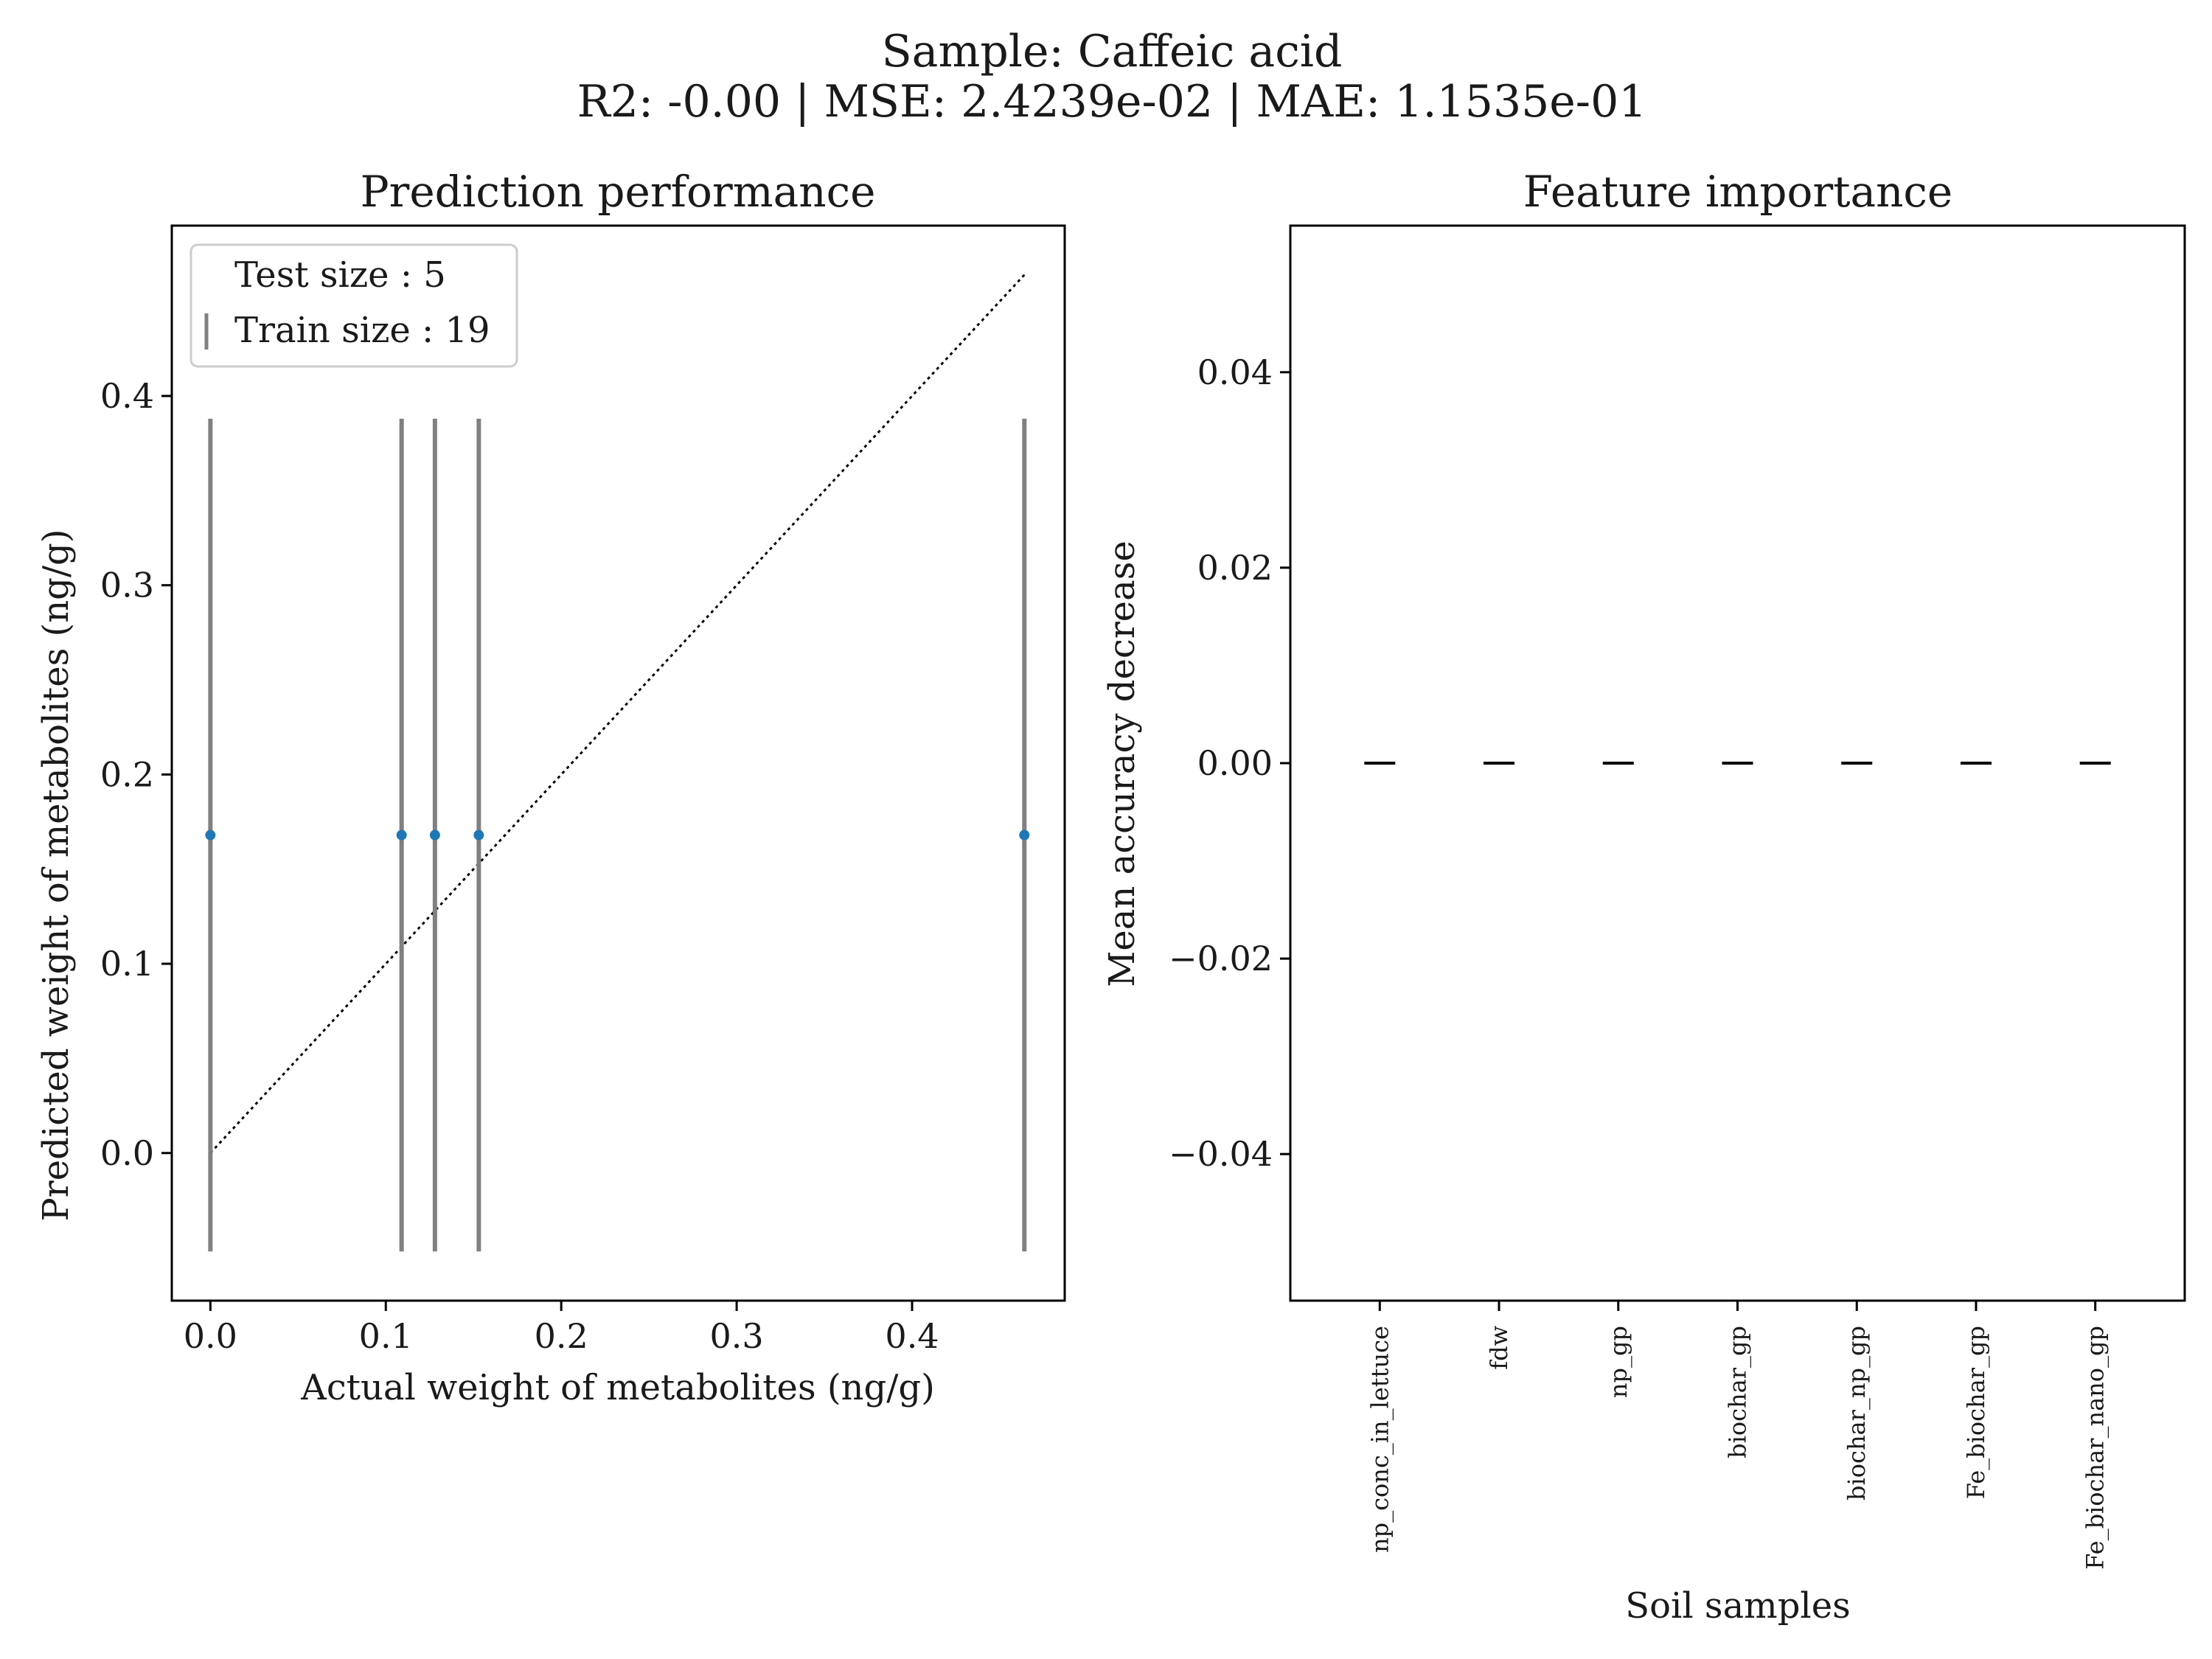 This screenshot has height=1659, width=2212. I want to click on y-tick-label: 0.4, so click(127, 396).